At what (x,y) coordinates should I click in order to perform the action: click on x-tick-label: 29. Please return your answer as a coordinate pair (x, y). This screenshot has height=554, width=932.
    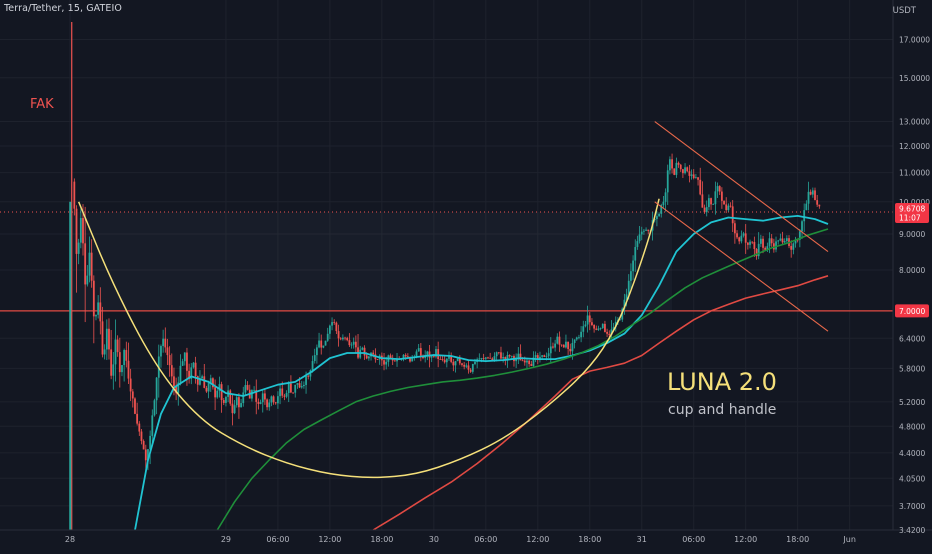
    Looking at the image, I should click on (226, 539).